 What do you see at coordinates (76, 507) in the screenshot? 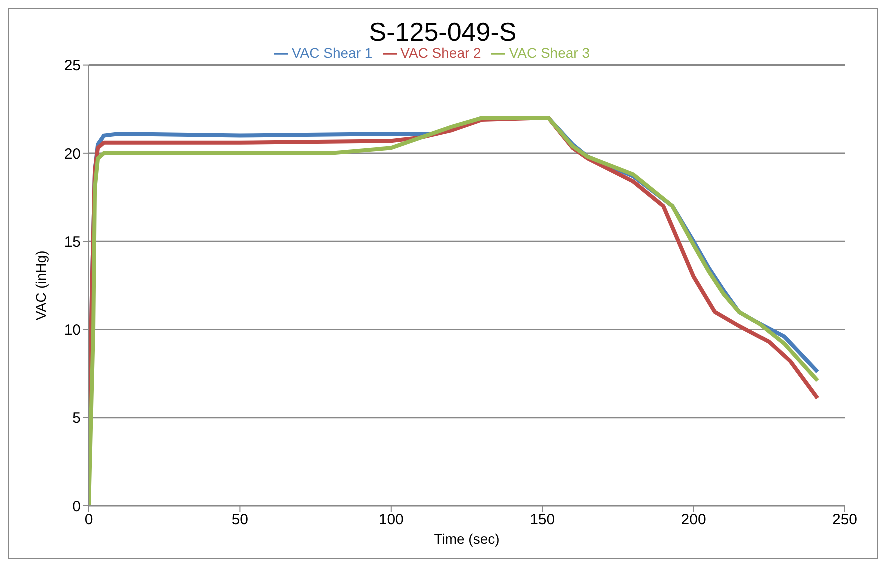
I see `y-tick-label: 0` at bounding box center [76, 507].